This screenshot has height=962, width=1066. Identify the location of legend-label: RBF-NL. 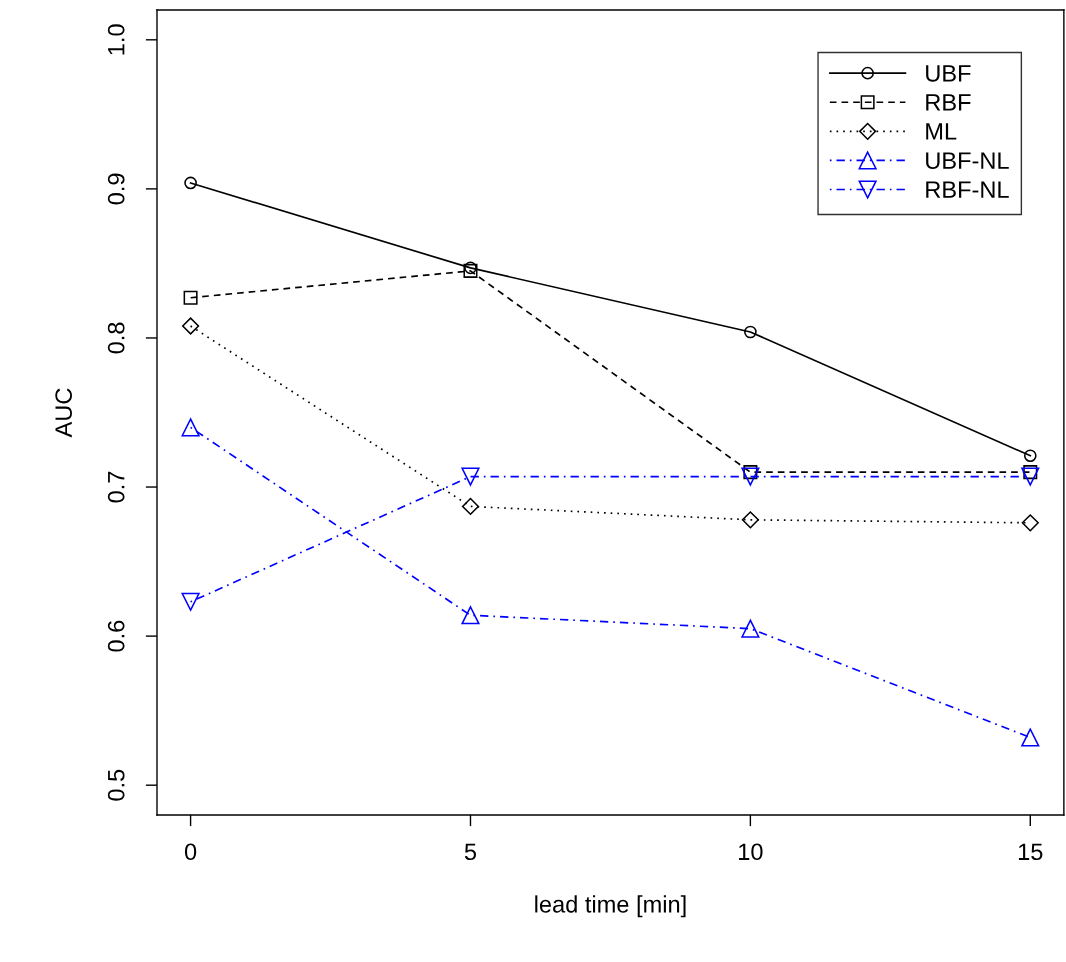
(967, 189).